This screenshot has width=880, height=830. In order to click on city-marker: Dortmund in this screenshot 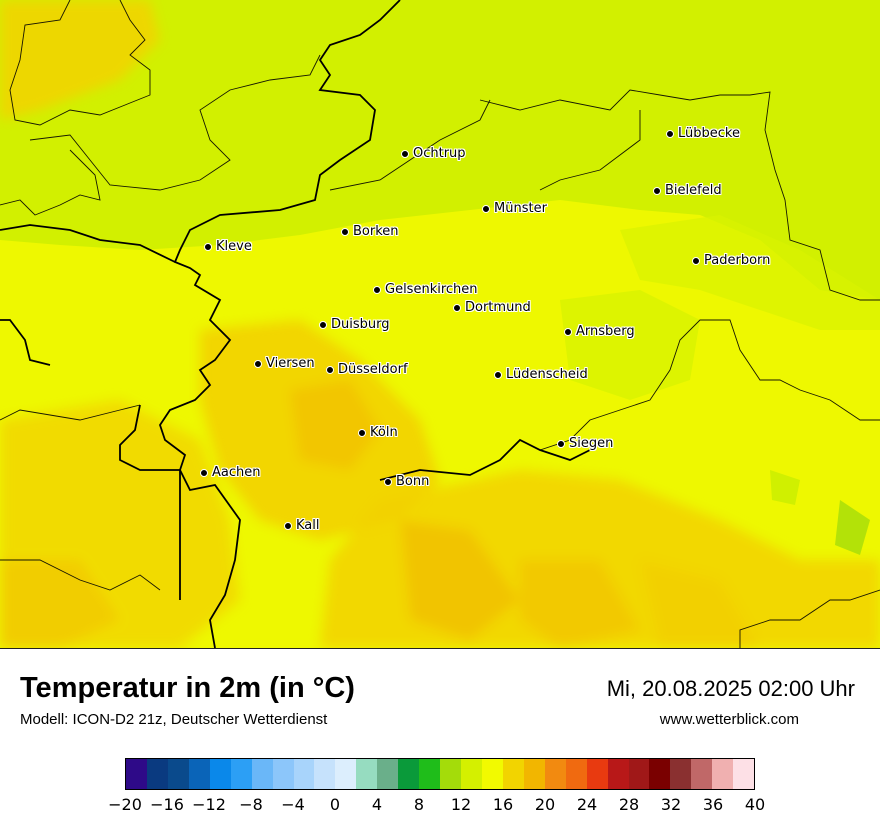, I will do `click(492, 307)`.